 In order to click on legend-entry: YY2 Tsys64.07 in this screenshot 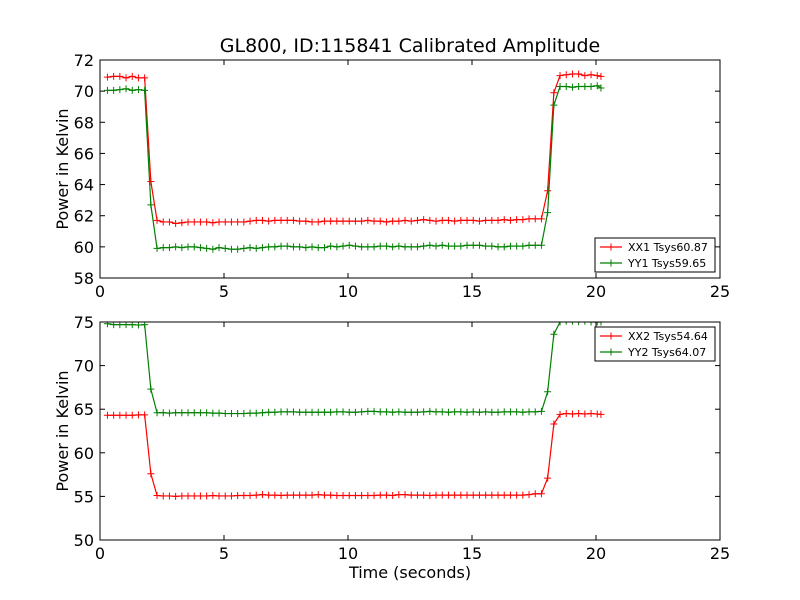, I will do `click(666, 352)`.